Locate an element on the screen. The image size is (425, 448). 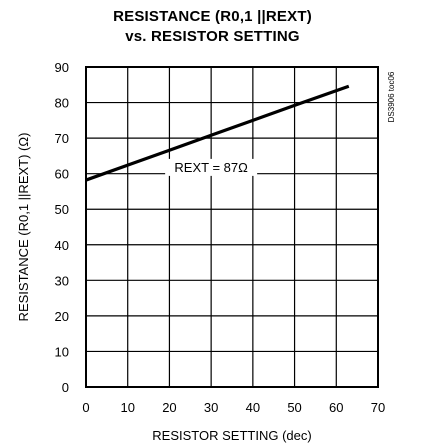
x-tick-label: 30 is located at coordinates (211, 407).